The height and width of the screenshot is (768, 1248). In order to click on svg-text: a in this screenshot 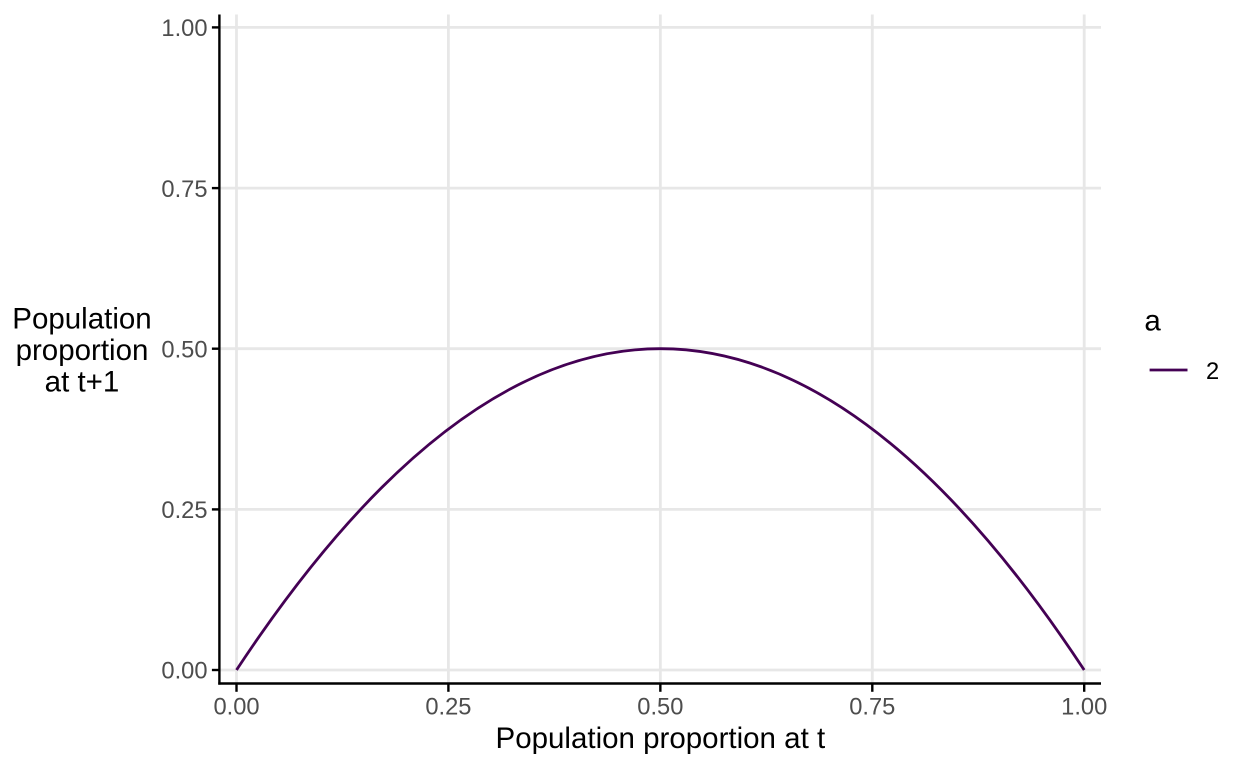, I will do `click(1152, 321)`.